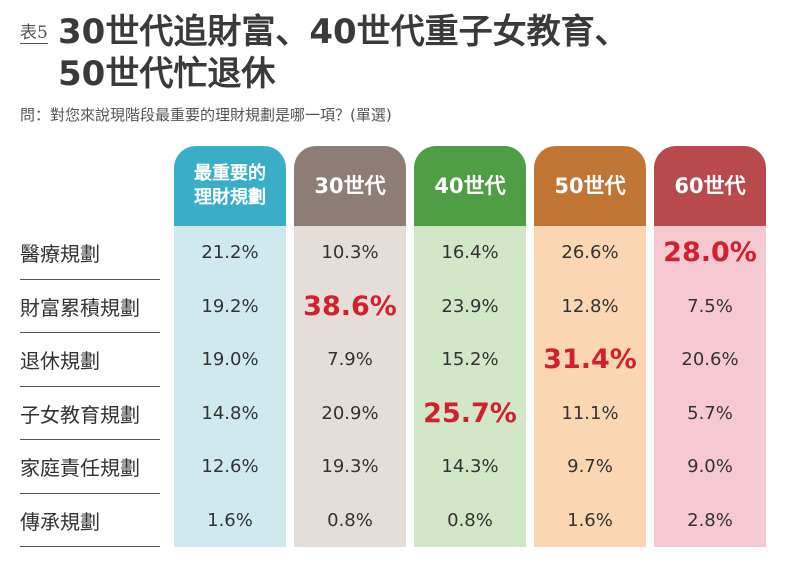 This screenshot has width=792, height=579. What do you see at coordinates (230, 360) in the screenshot?
I see `value-cell: 19.0%` at bounding box center [230, 360].